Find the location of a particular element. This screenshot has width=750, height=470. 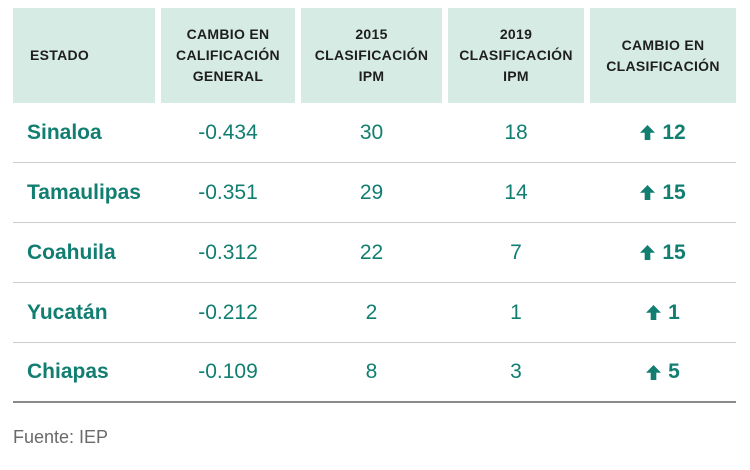

rank-2019-value: 3 is located at coordinates (516, 371).